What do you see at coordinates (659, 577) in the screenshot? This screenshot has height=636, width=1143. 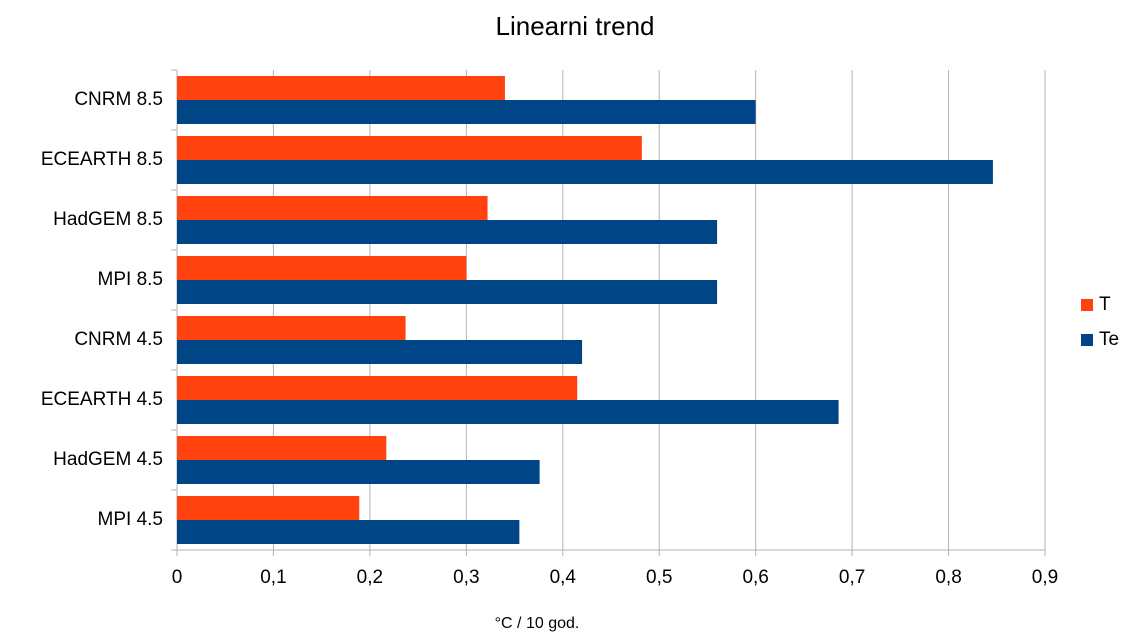 I see `x-tick-label: 0,5` at bounding box center [659, 577].